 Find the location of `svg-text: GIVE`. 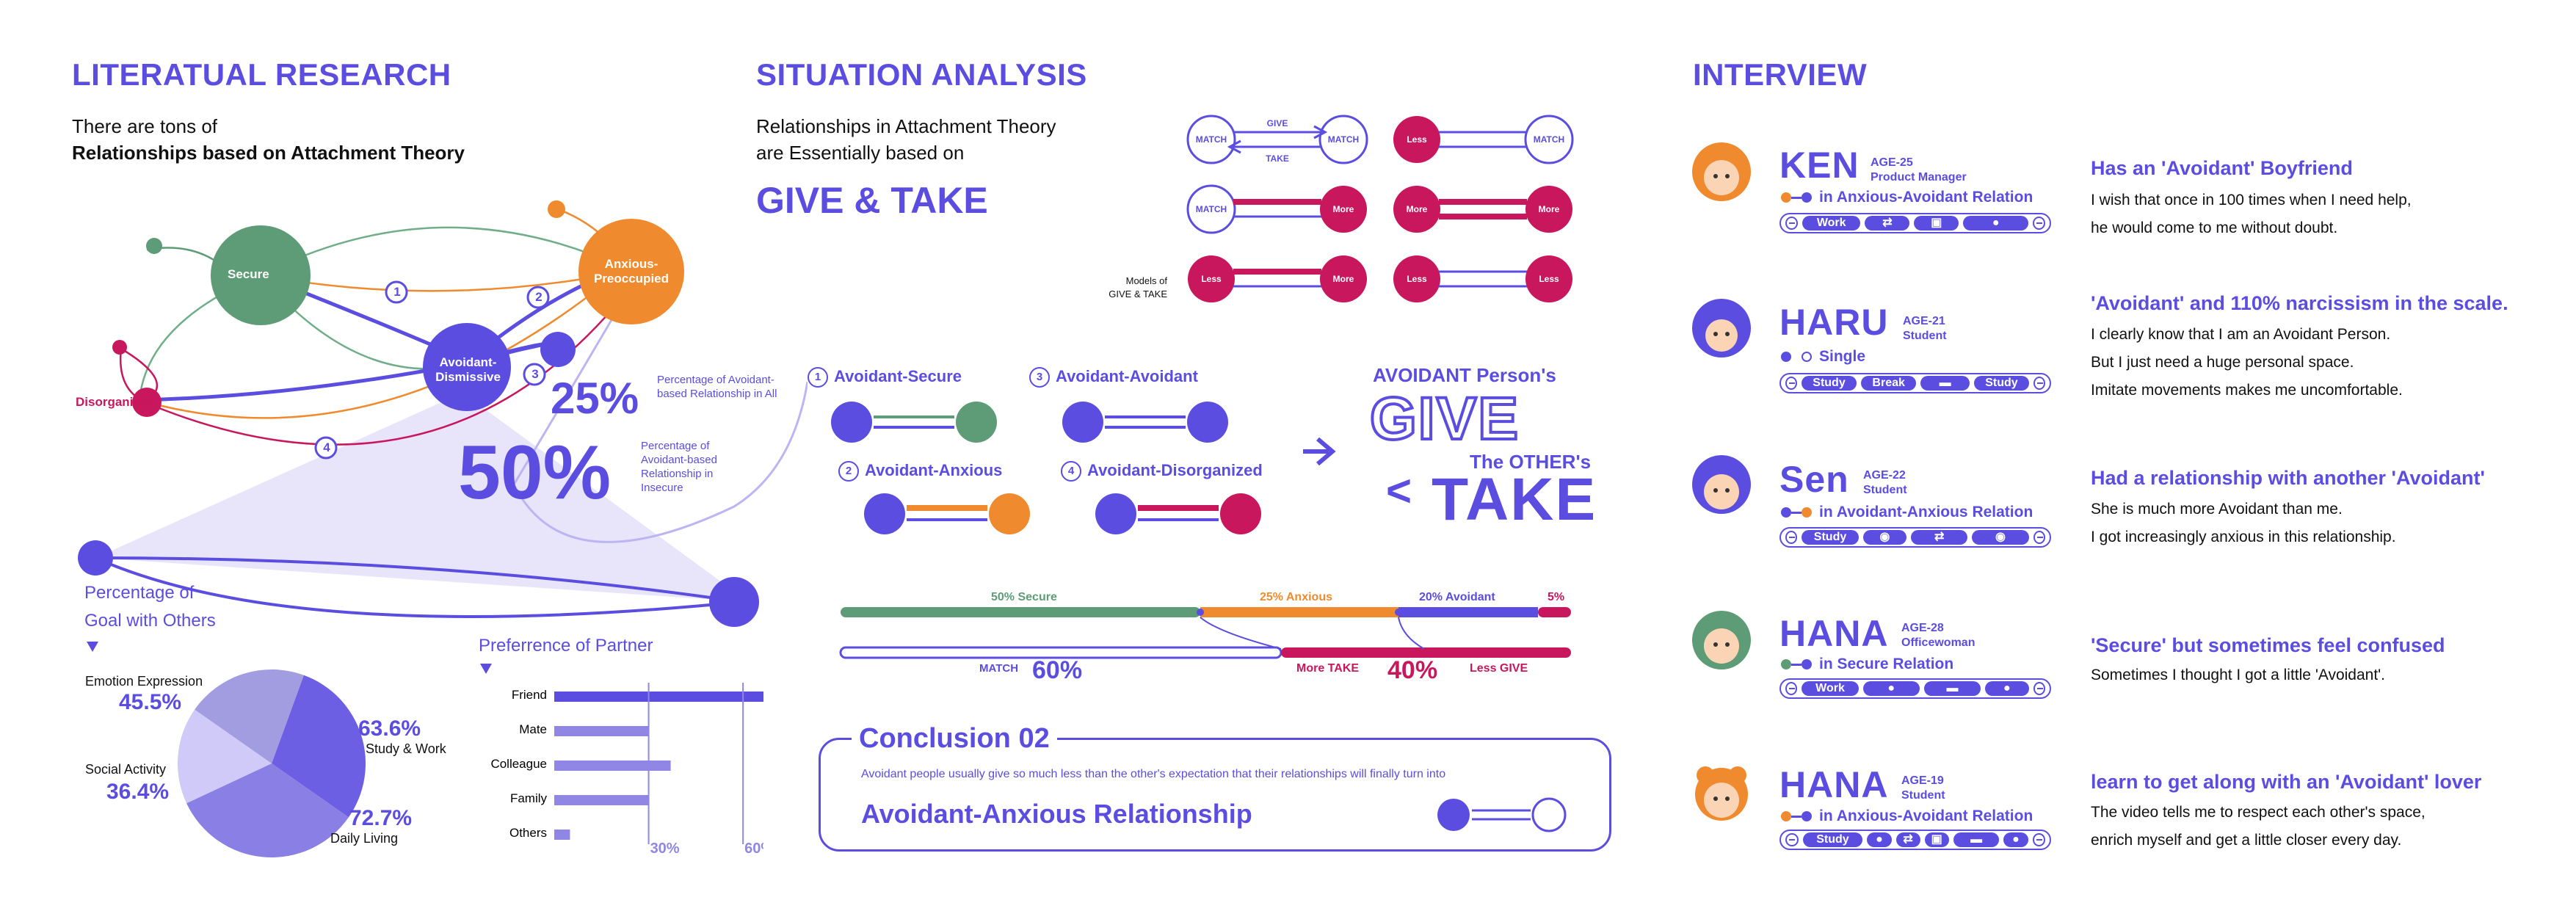

svg-text: GIVE is located at coordinates (1277, 123).